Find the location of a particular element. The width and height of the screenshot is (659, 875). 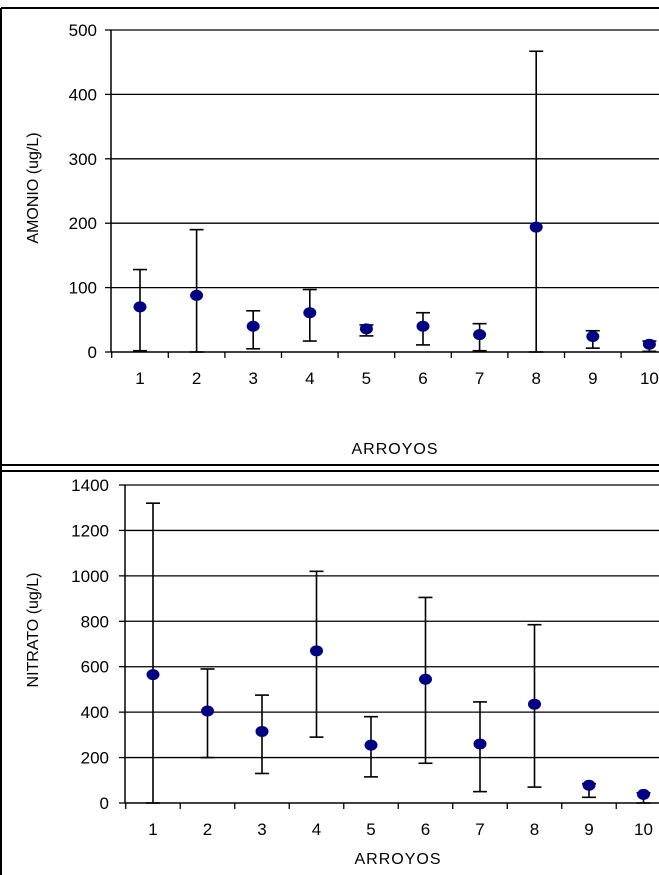

nitrato-points is located at coordinates (398, 722).